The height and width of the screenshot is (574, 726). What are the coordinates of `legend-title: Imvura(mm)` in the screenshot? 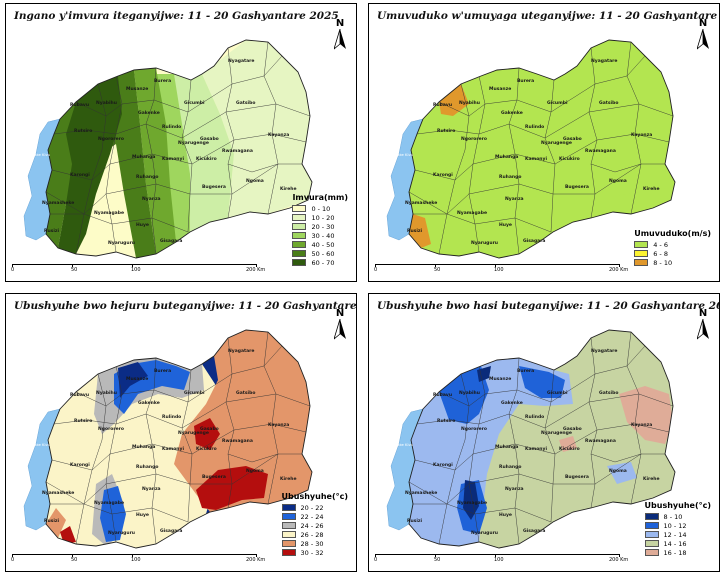 It's located at (320, 197).